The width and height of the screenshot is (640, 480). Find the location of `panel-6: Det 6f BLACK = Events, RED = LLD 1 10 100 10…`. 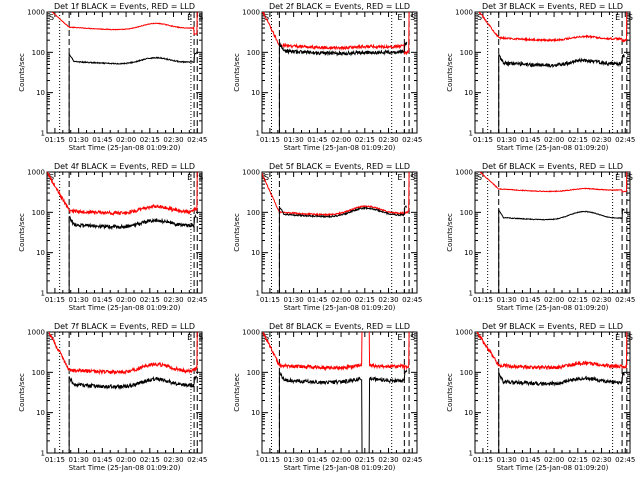

panel-6: Det 6f BLACK = Events, RED = LLD 1 10 100 10… is located at coordinates (540, 237).